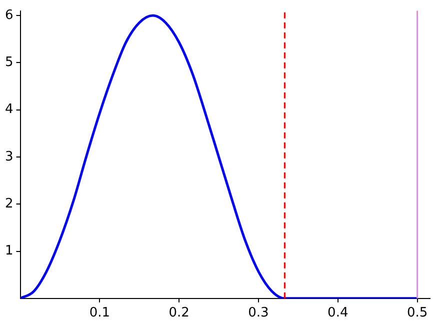 The height and width of the screenshot is (326, 436). What do you see at coordinates (9, 110) in the screenshot?
I see `y-tick-label: 4` at bounding box center [9, 110].